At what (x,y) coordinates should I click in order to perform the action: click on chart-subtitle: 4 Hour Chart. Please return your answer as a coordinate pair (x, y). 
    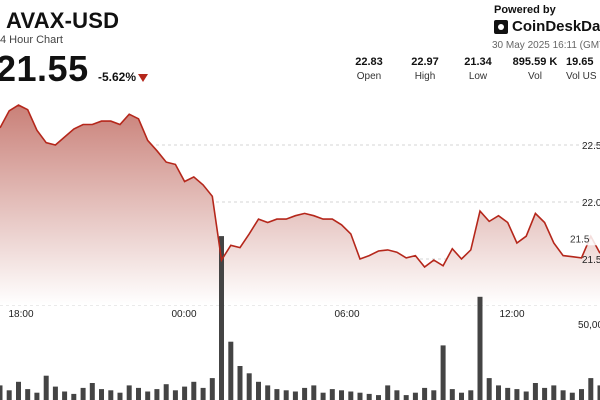
    Looking at the image, I should click on (31, 40).